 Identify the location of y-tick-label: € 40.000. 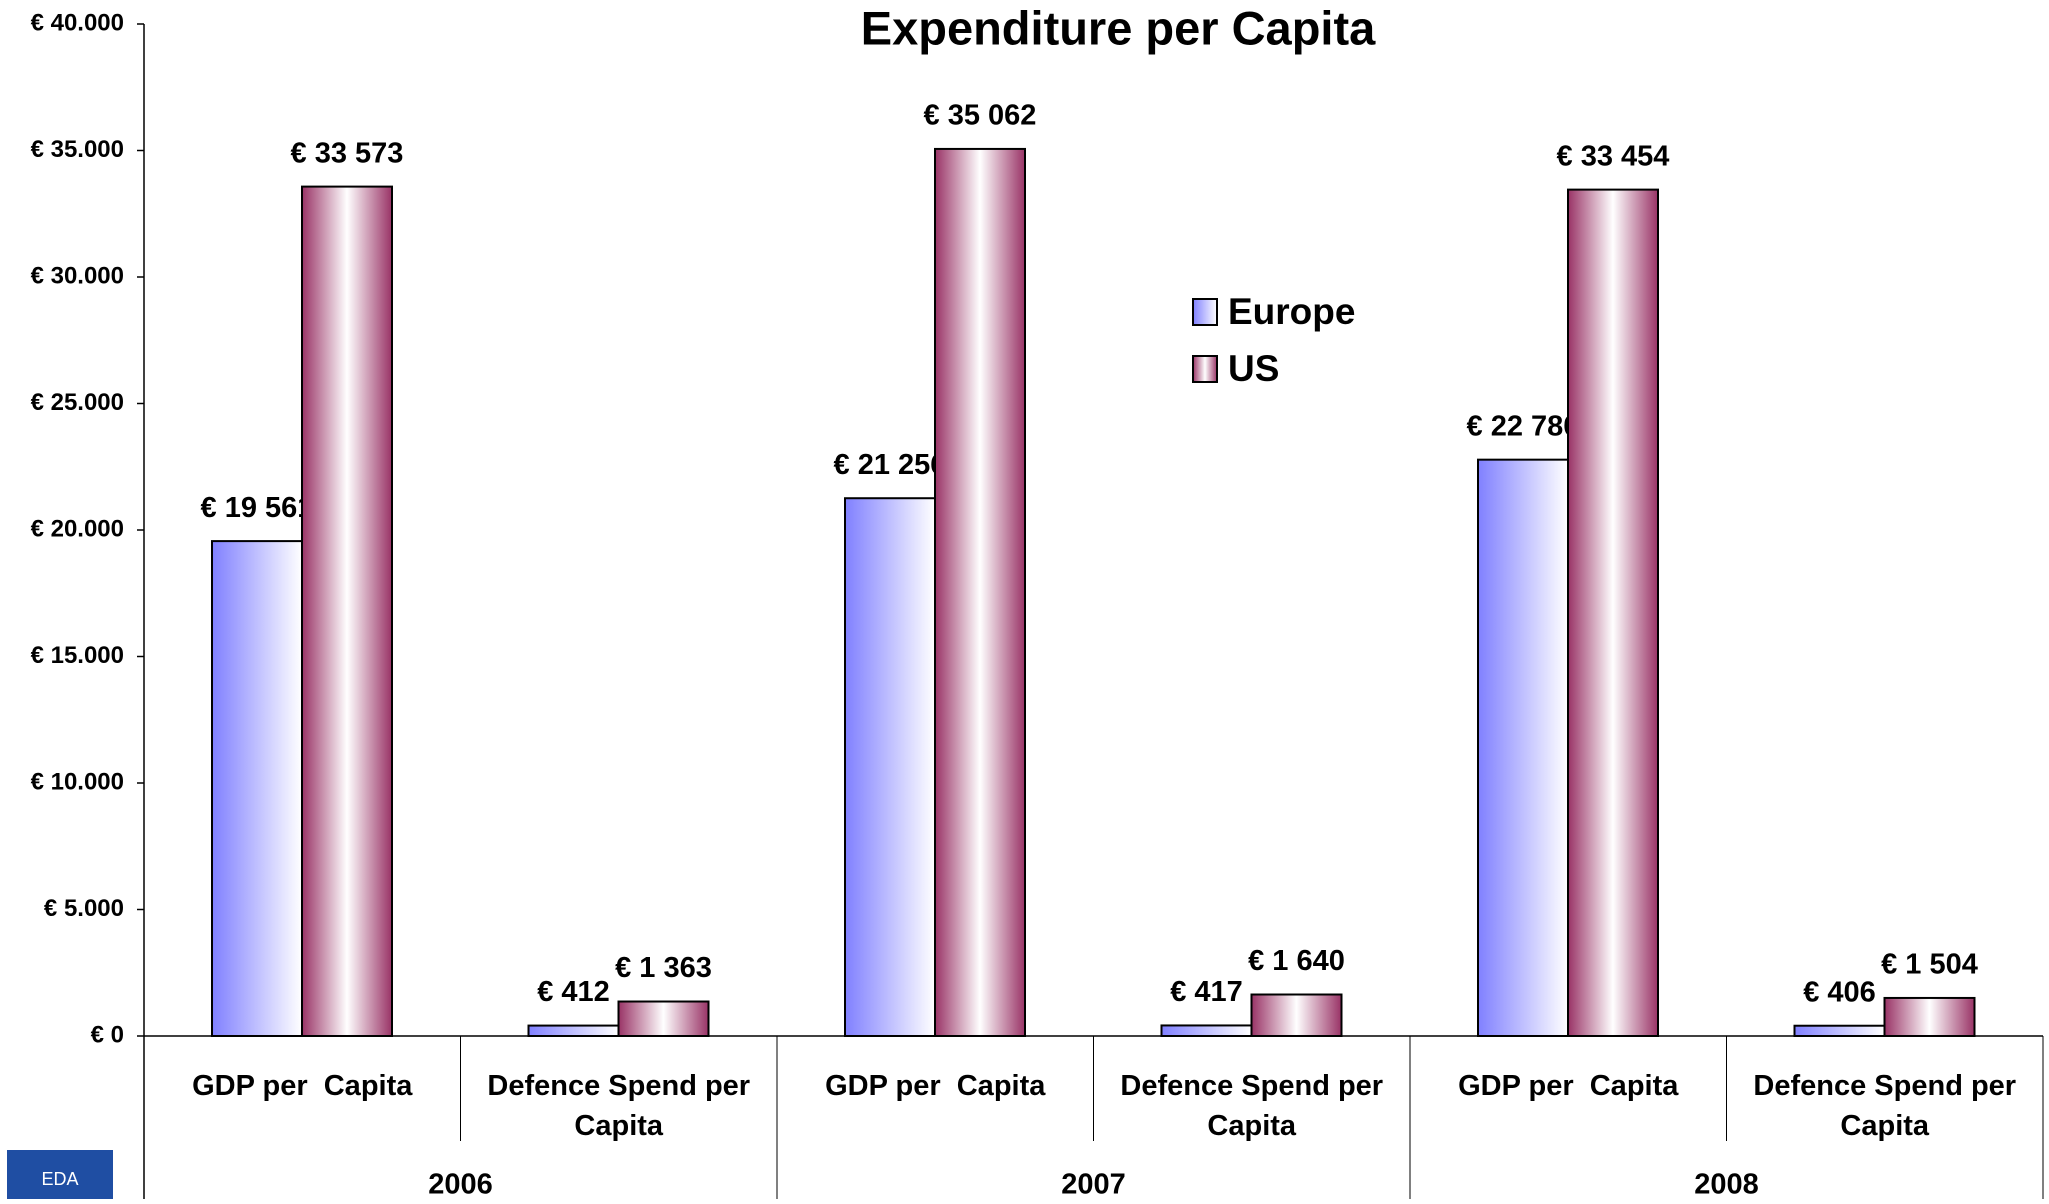
(77, 22).